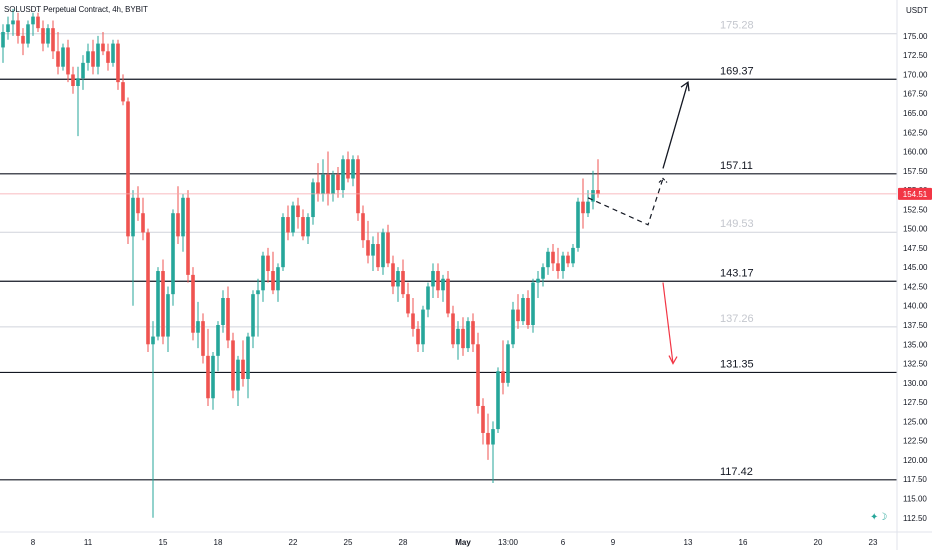 The width and height of the screenshot is (932, 550). I want to click on price-tick-label: 140.00, so click(915, 306).